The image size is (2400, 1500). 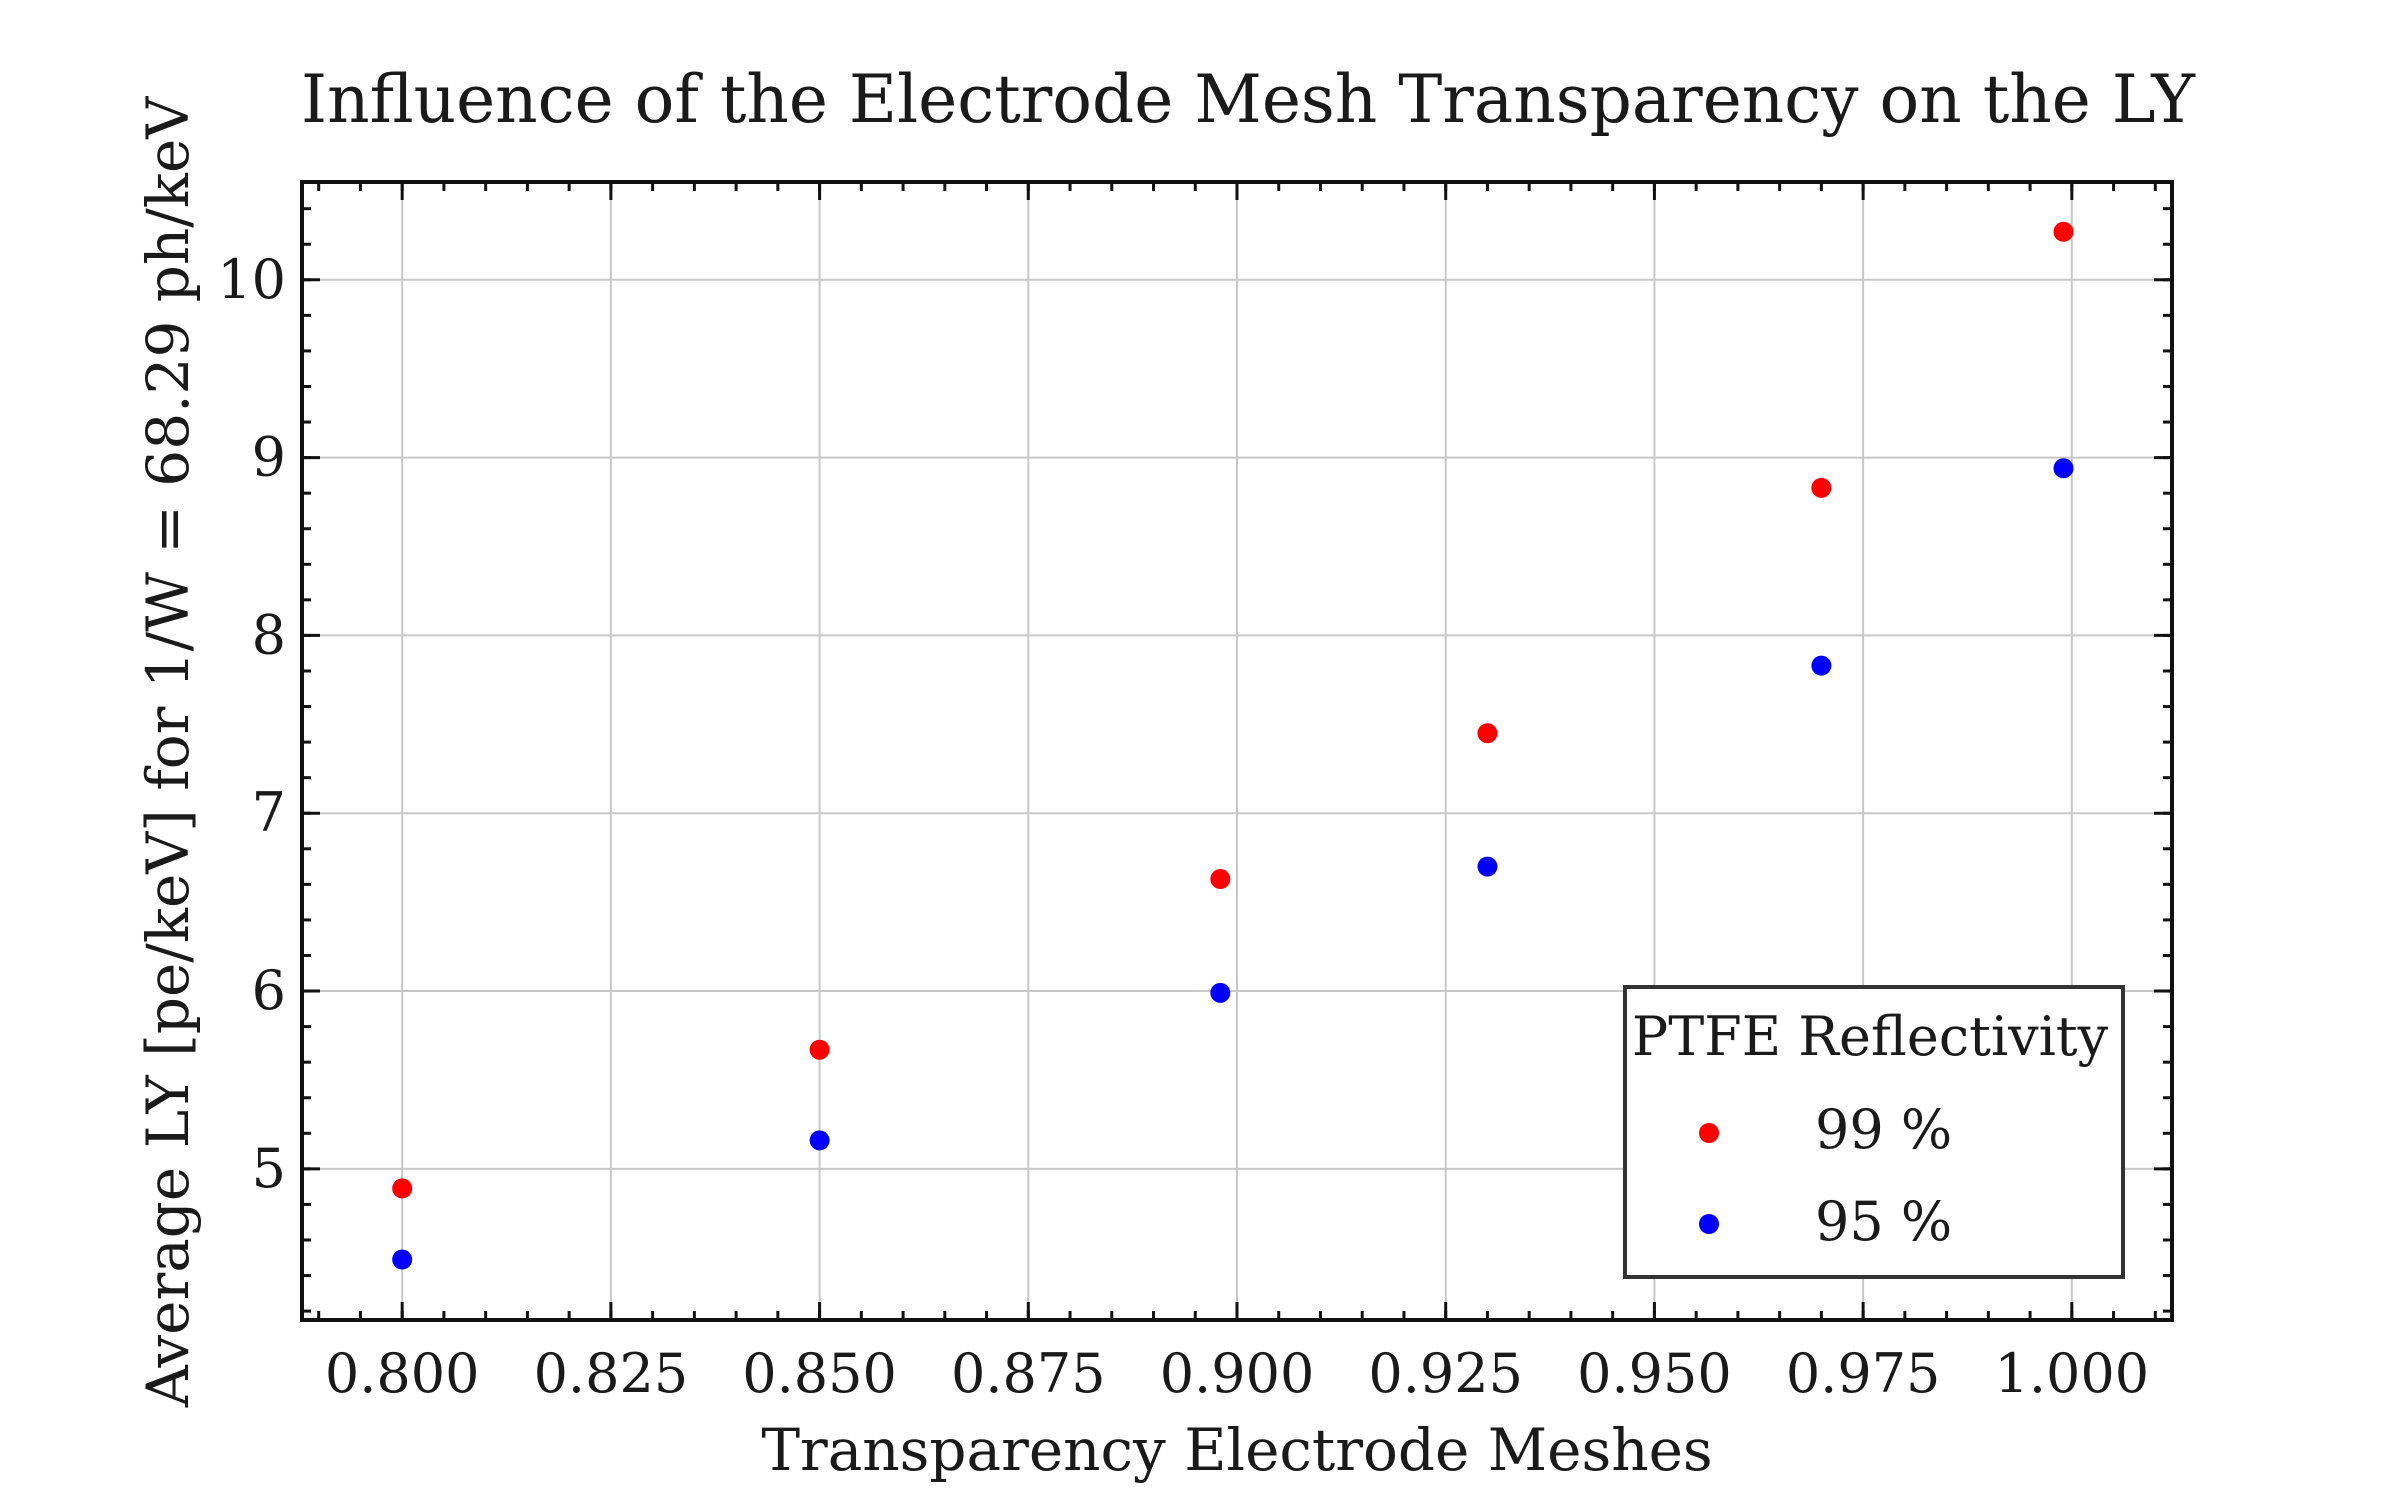 I want to click on legend-title: PTFE Reflectivity, so click(x=1870, y=1036).